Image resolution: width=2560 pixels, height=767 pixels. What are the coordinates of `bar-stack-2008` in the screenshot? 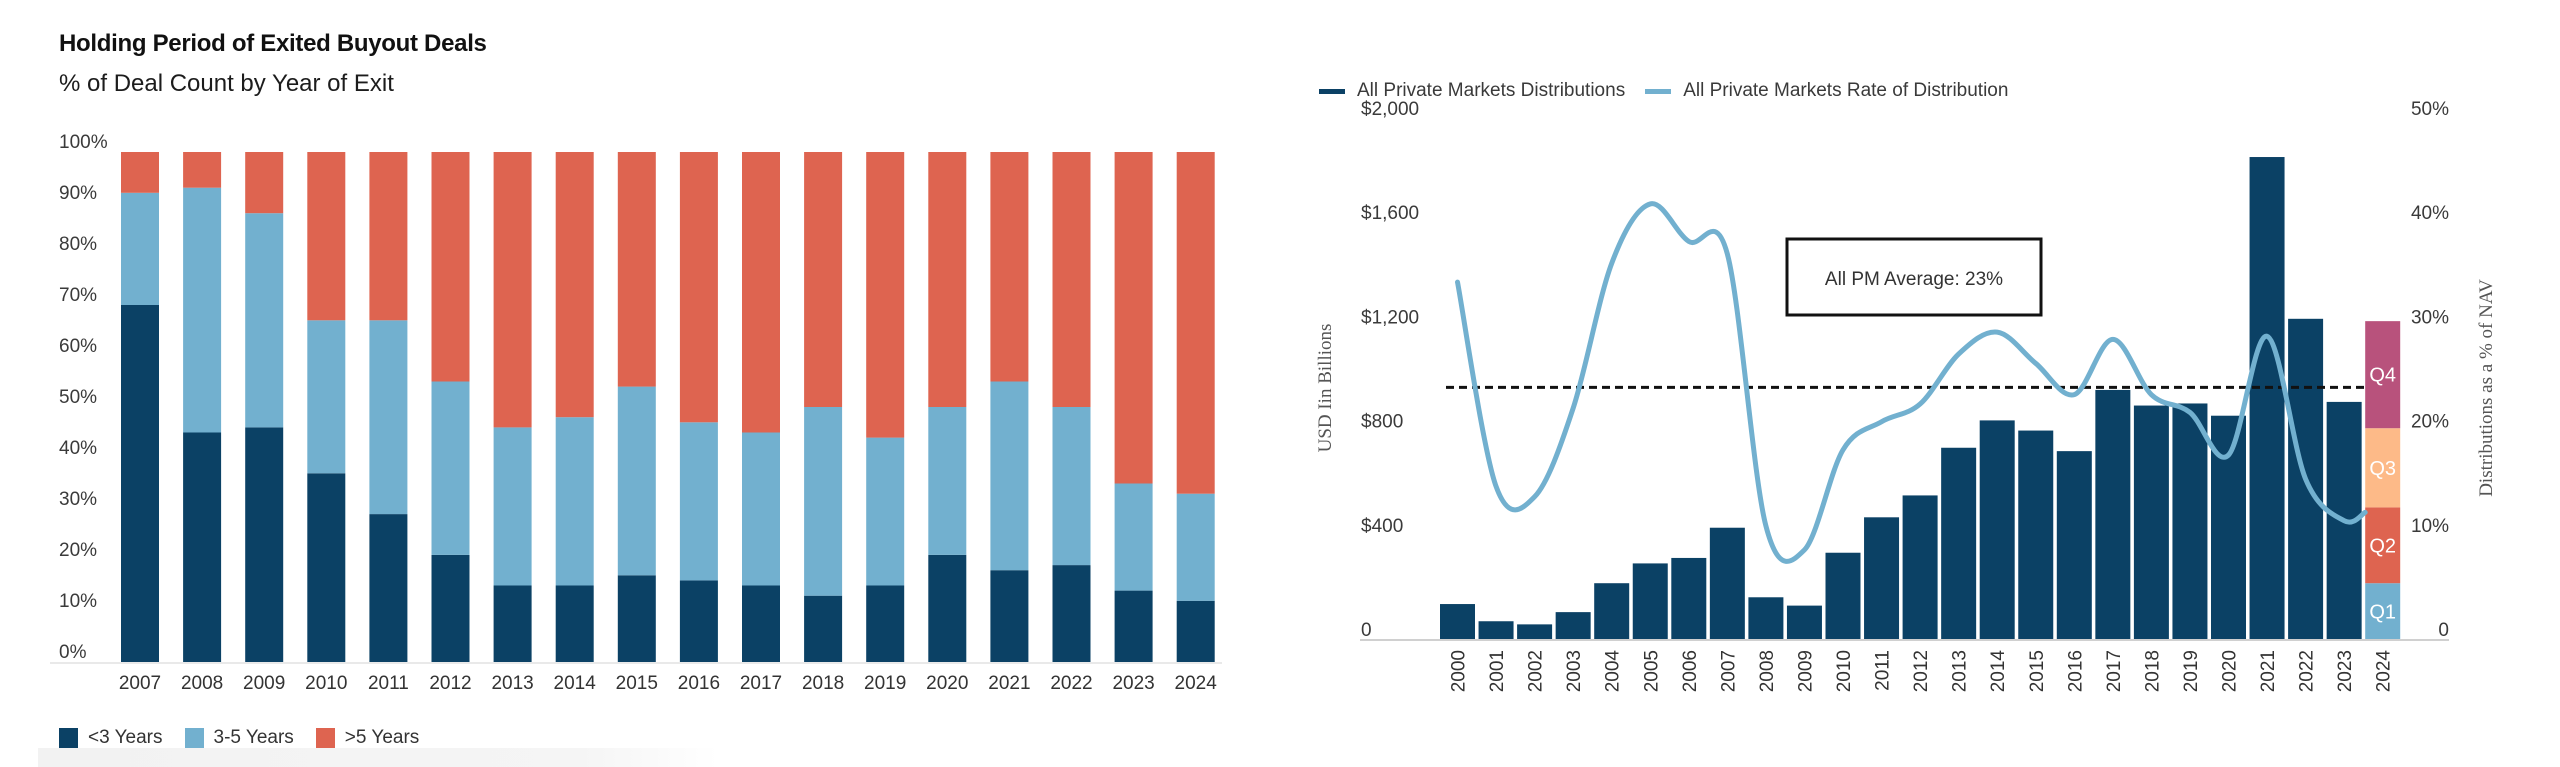 It's located at (202, 407).